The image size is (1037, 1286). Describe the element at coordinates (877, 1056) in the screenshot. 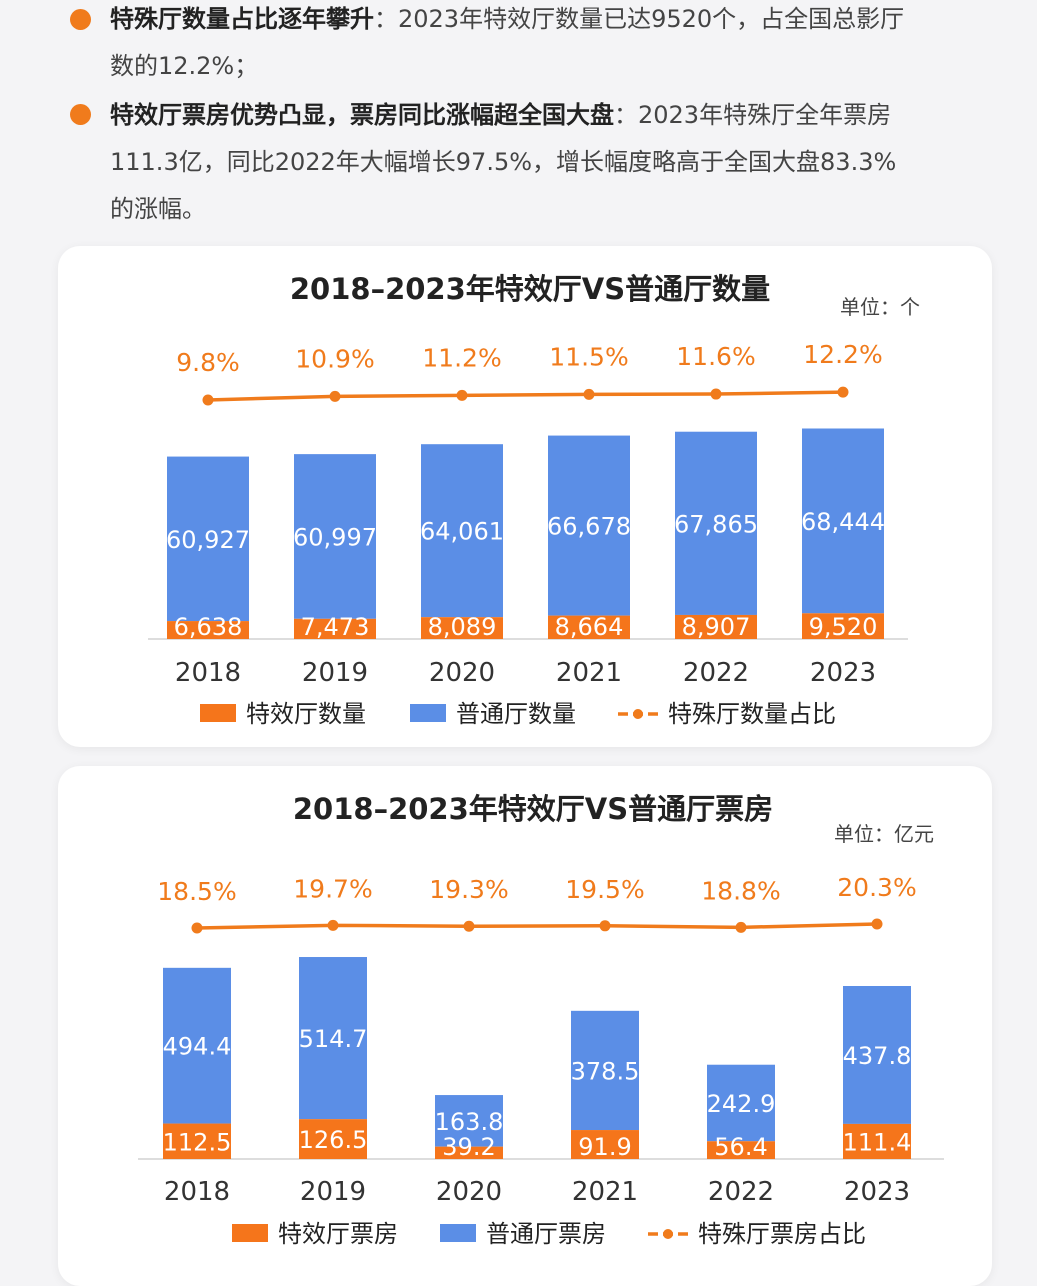

I see `bar-normal-label: 437.8` at that location.